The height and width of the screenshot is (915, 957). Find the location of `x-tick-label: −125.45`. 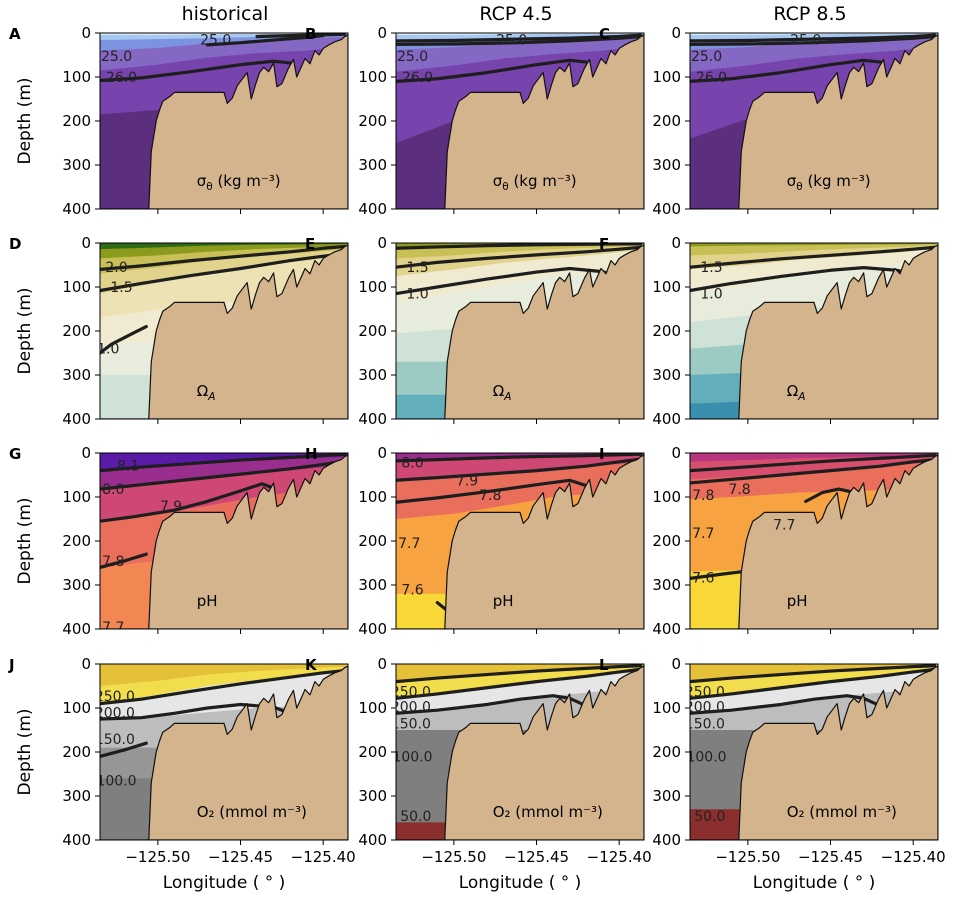

x-tick-label: −125.45 is located at coordinates (830, 857).